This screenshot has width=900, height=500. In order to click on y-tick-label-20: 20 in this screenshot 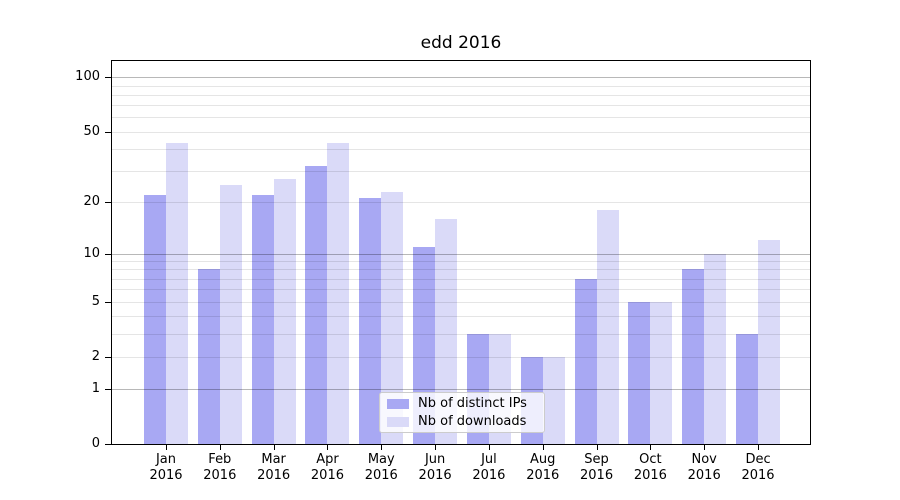, I will do `click(91, 202)`.